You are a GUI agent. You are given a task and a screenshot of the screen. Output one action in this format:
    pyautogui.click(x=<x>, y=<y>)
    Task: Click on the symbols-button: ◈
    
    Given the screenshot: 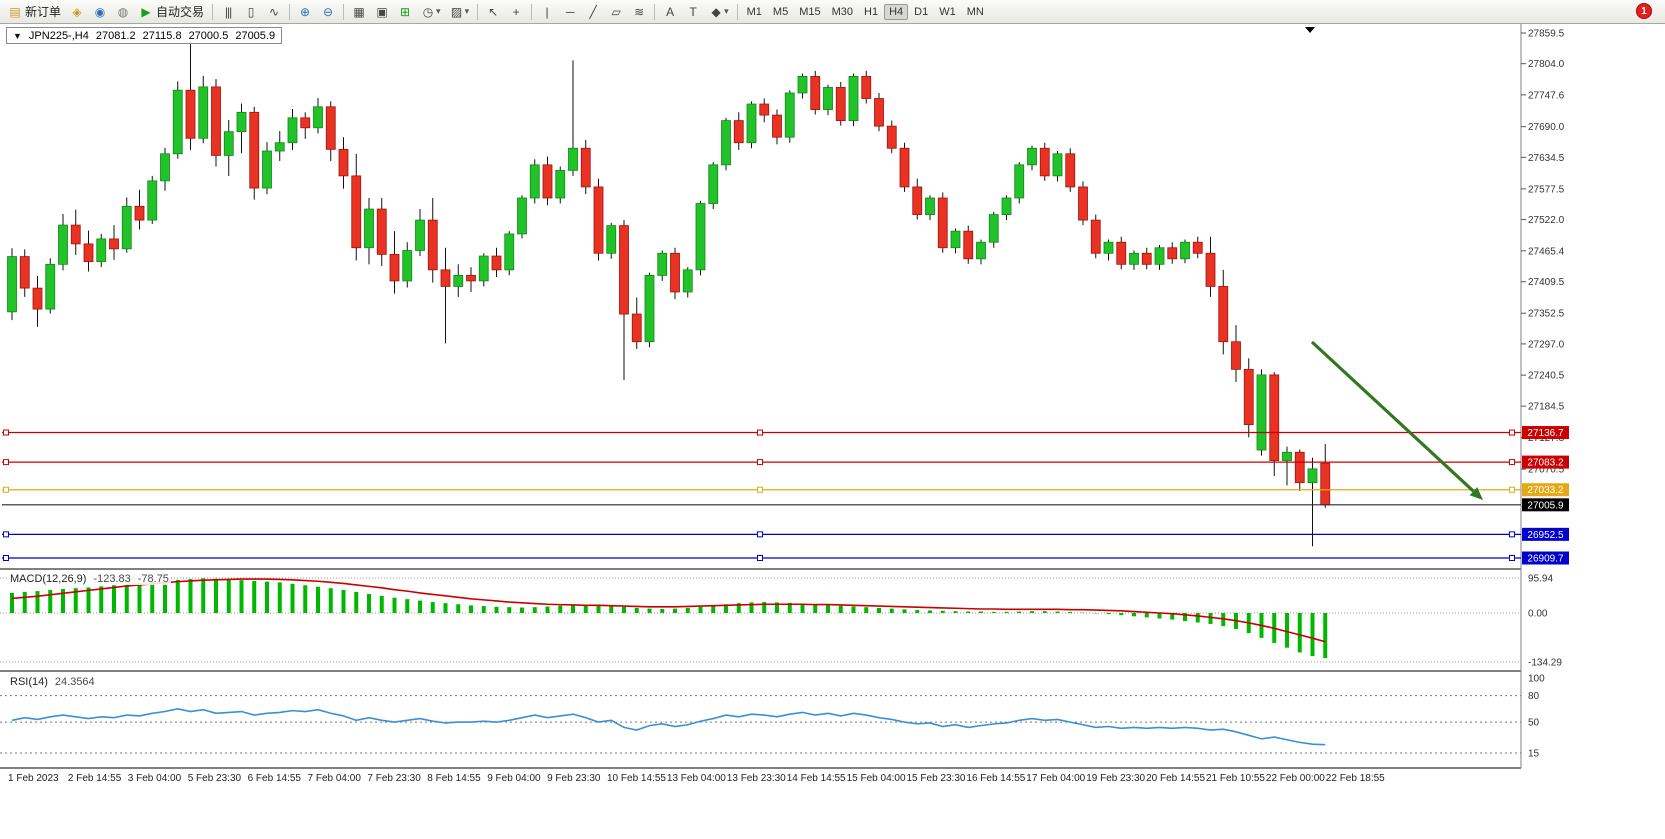 What is the action you would take?
    pyautogui.click(x=77, y=11)
    